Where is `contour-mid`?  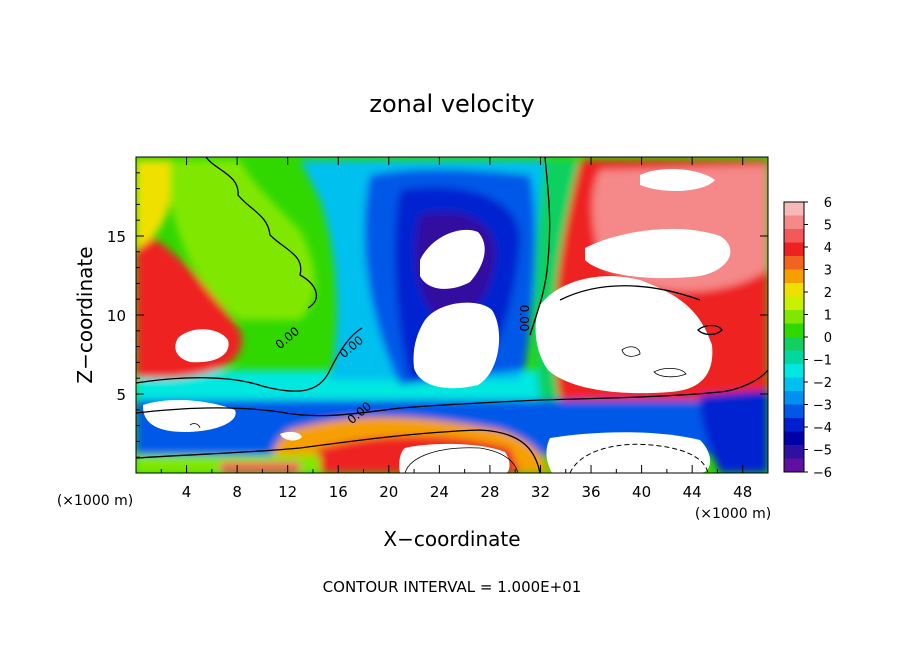
contour-mid is located at coordinates (452, 393).